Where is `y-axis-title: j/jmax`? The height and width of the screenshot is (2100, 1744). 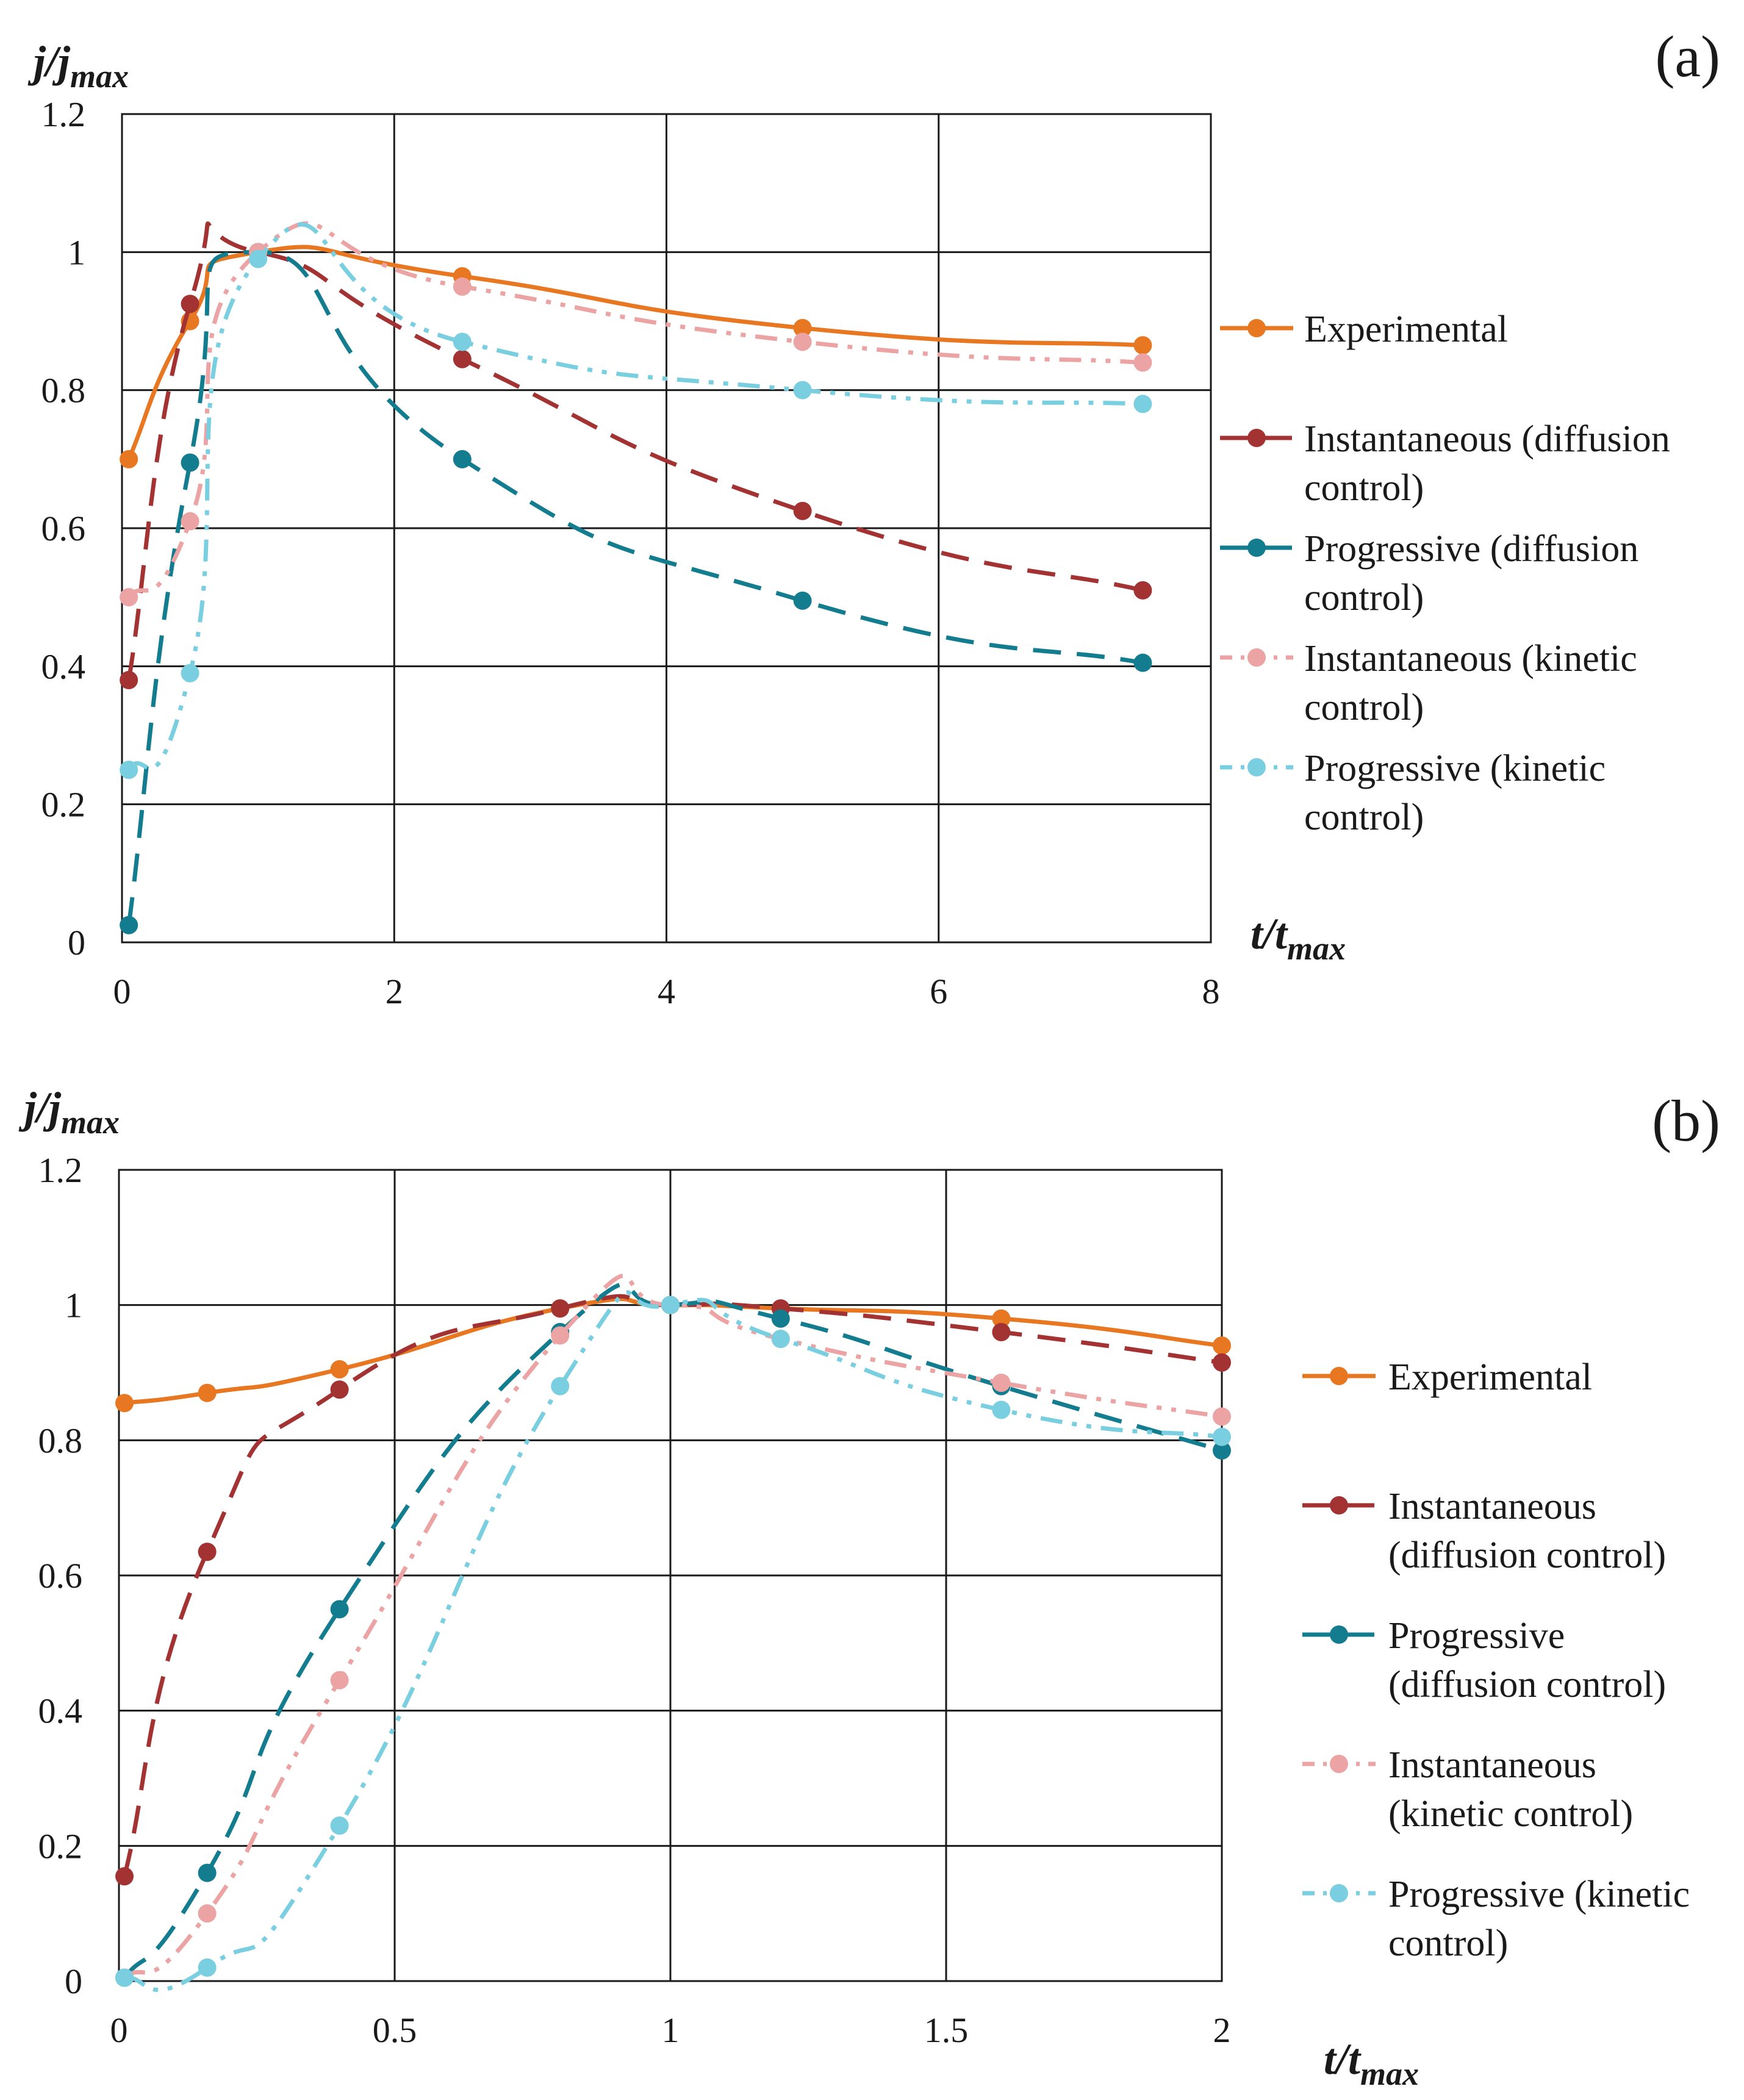
y-axis-title: j/jmax is located at coordinates (69, 1112).